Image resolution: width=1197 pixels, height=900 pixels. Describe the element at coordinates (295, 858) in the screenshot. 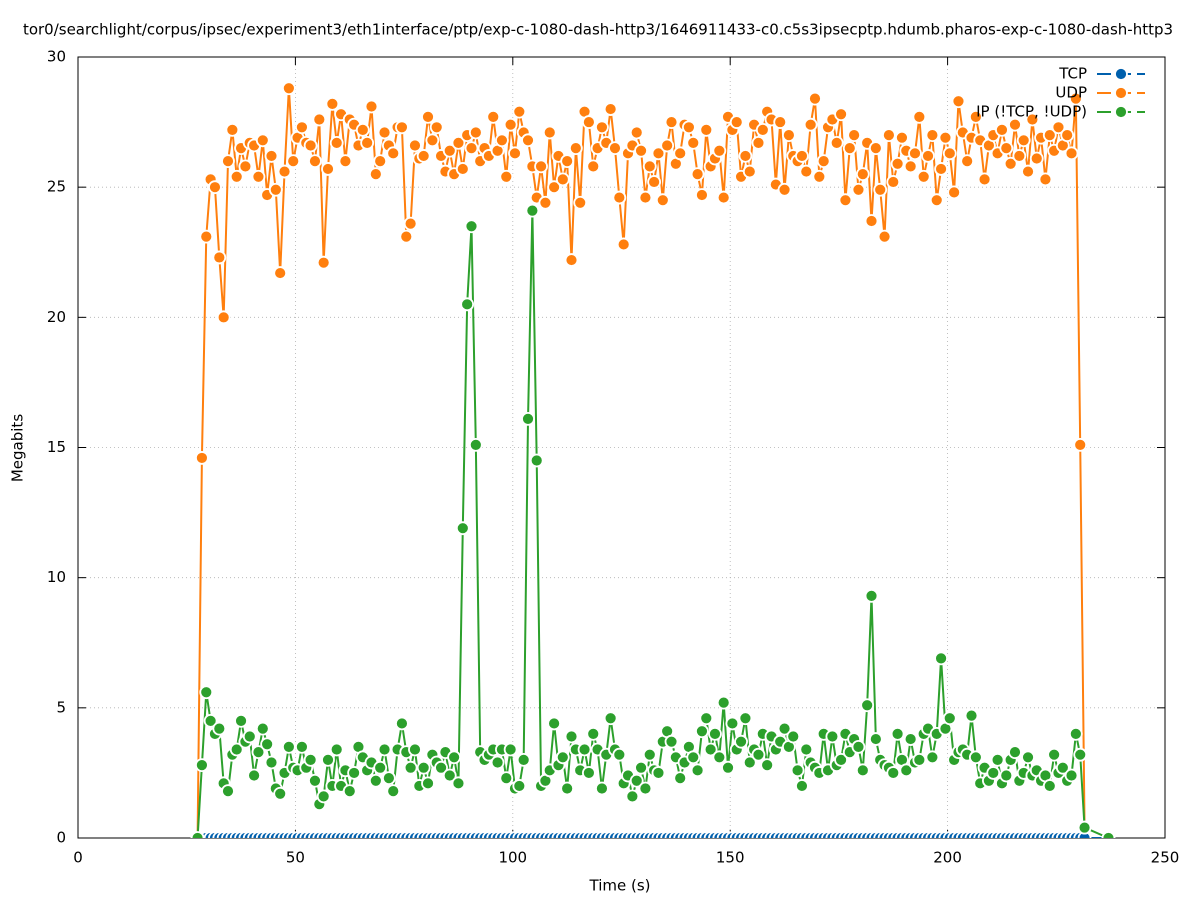

I see `x-tick-label: 50` at that location.